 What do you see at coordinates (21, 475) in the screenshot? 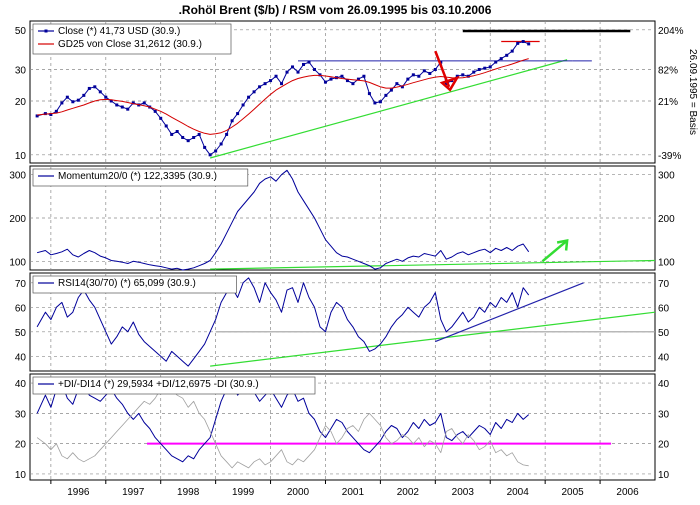
I see `y-tick-label: 10` at bounding box center [21, 475].